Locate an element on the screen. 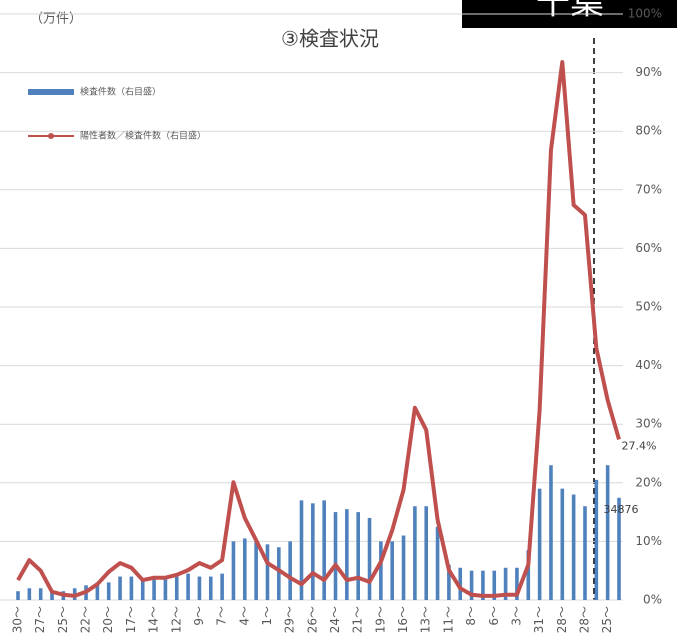  x-tick-label: 27～ is located at coordinates (40, 619).